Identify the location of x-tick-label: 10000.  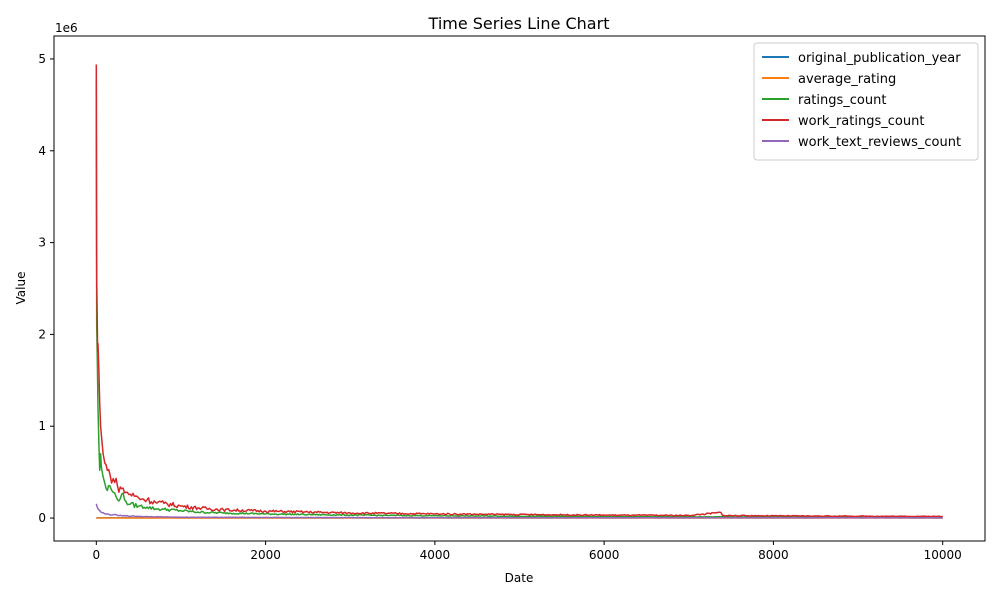
(943, 555).